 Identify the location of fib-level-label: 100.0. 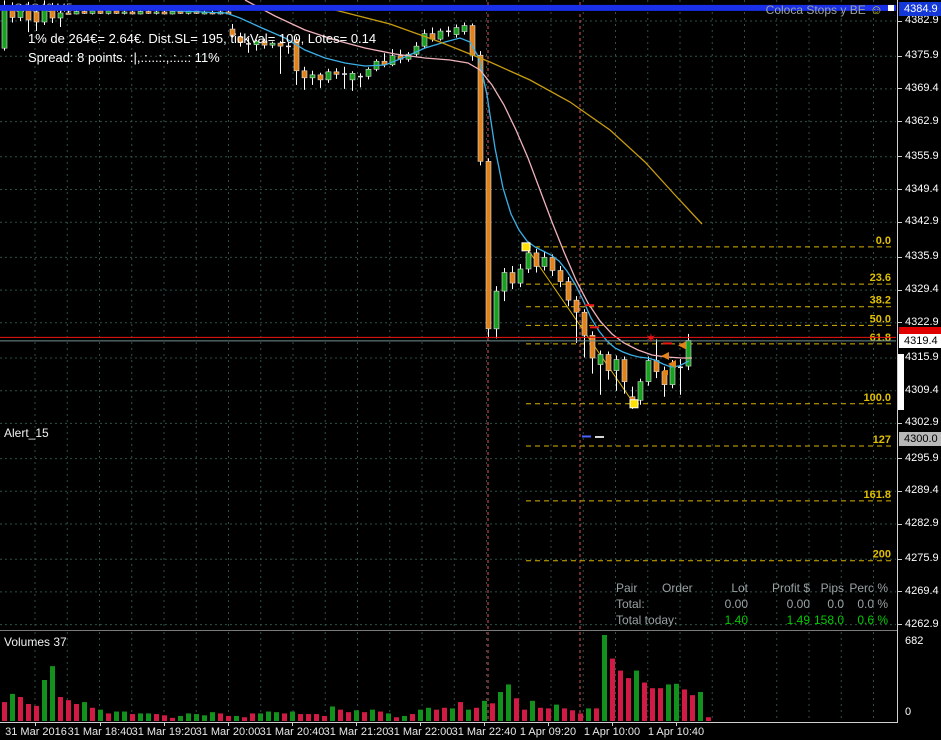
(877, 398).